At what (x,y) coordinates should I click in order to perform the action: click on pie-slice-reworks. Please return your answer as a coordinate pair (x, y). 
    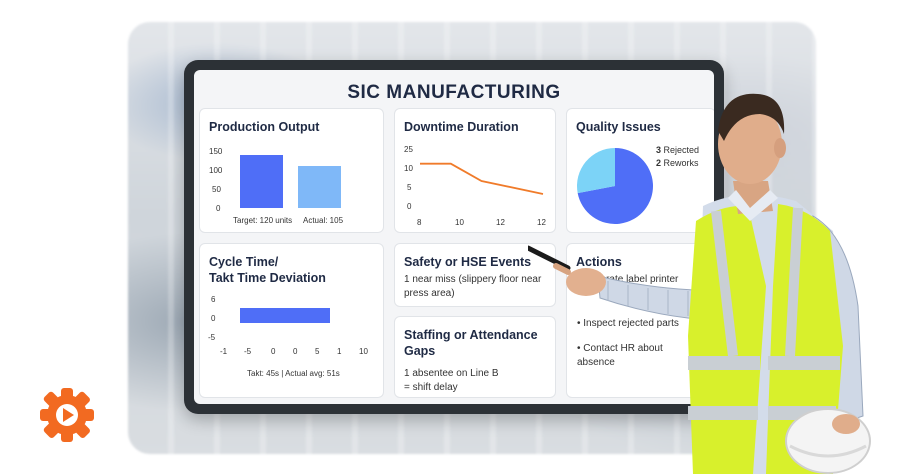
    Looking at the image, I should click on (596, 171).